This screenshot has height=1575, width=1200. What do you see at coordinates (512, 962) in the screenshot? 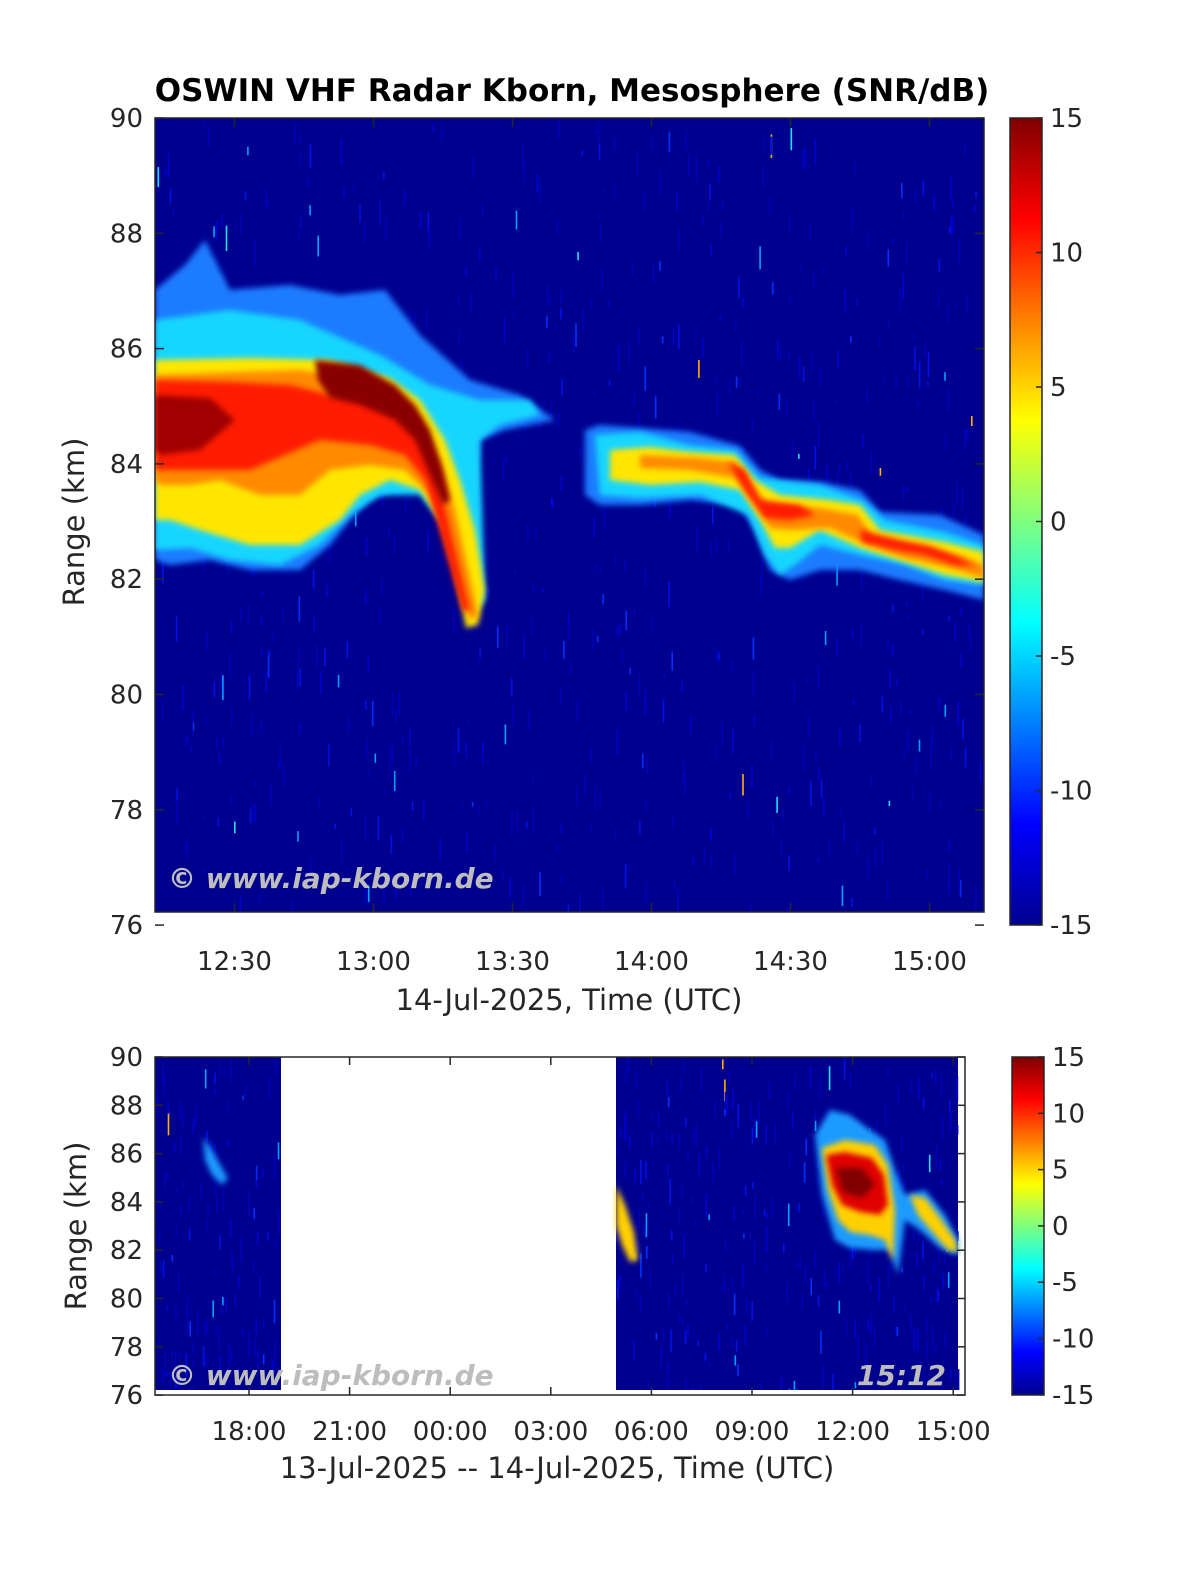
I see `top-x-tick-label: 13:30` at bounding box center [512, 962].